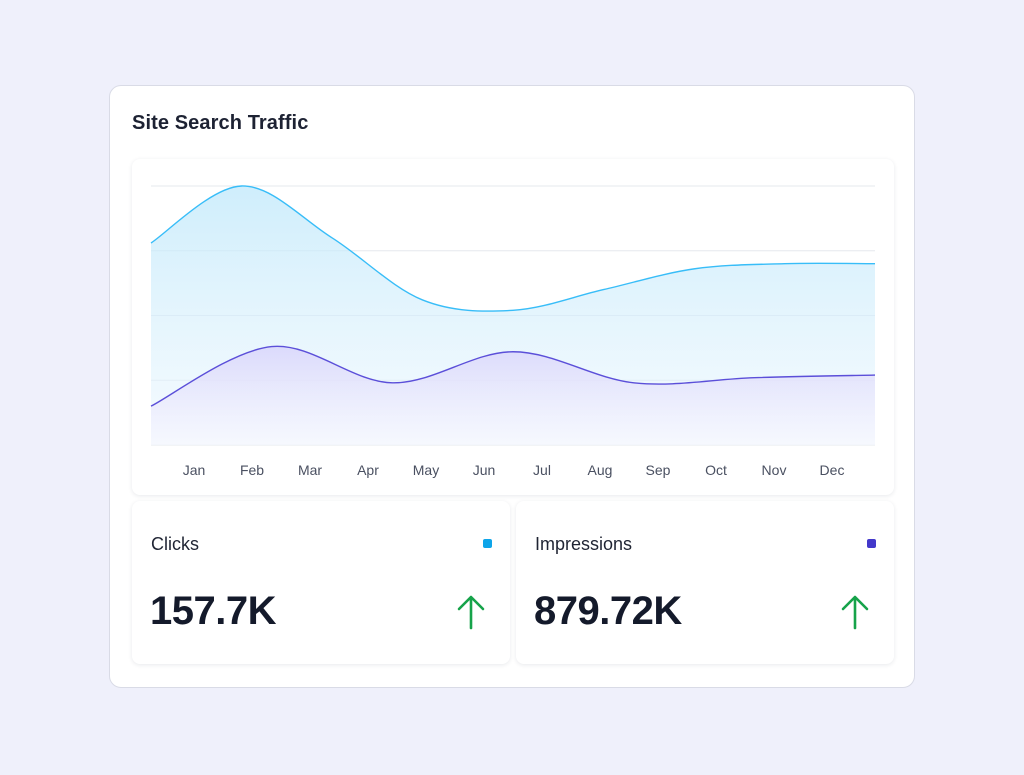 The width and height of the screenshot is (1024, 775). Describe the element at coordinates (542, 470) in the screenshot. I see `x-tick-label: Jul` at that location.